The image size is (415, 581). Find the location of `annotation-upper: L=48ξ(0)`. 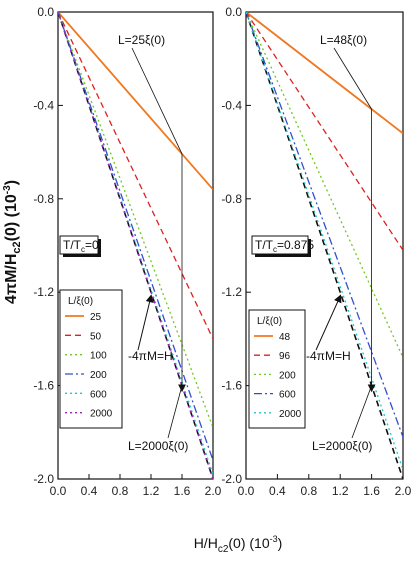

annotation-upper: L=48ξ(0) is located at coordinates (343, 40).